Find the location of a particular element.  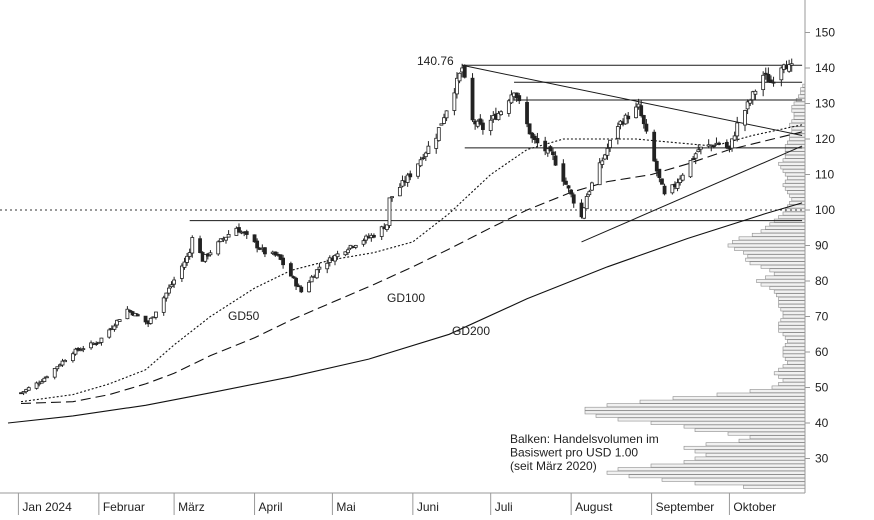

x-tick-label: Juni is located at coordinates (428, 507).